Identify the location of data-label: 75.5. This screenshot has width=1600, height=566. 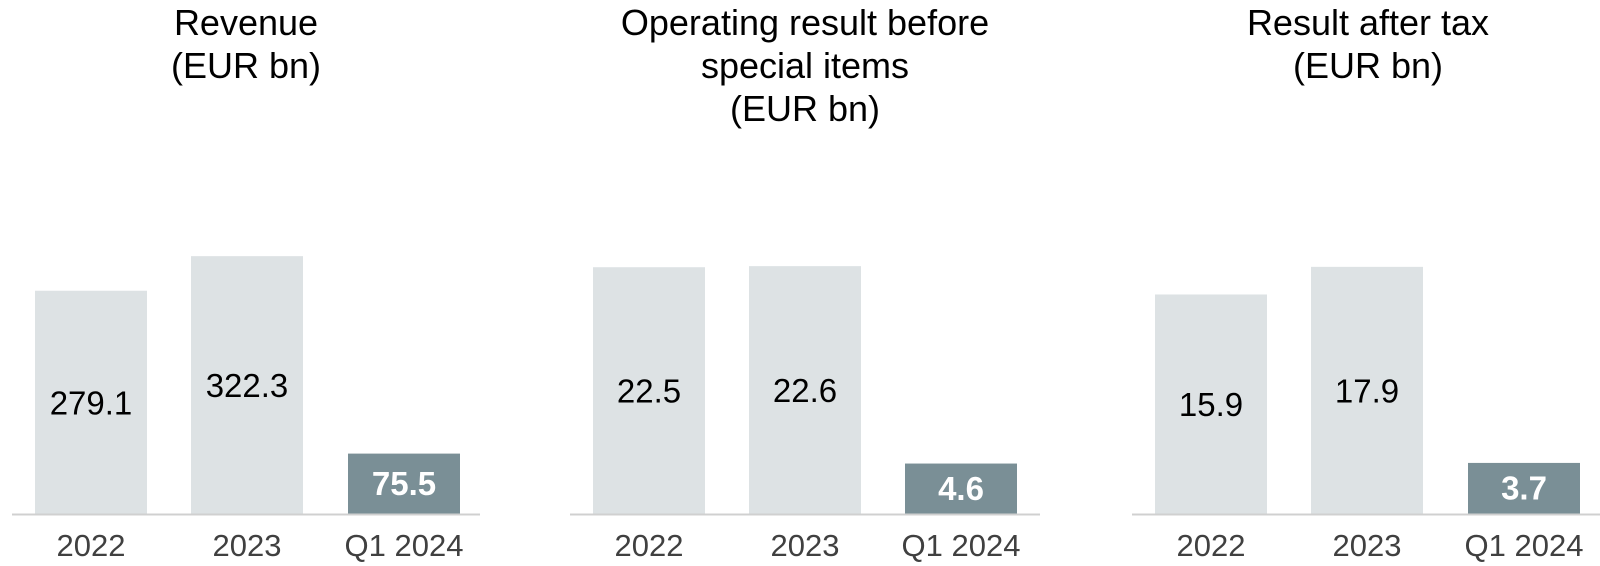
(404, 483).